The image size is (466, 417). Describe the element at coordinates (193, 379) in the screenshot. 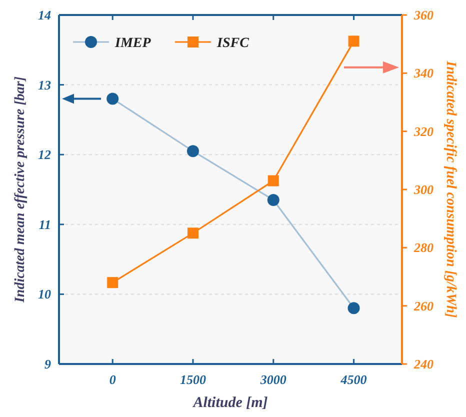

I see `x-tick-label: 1500` at that location.